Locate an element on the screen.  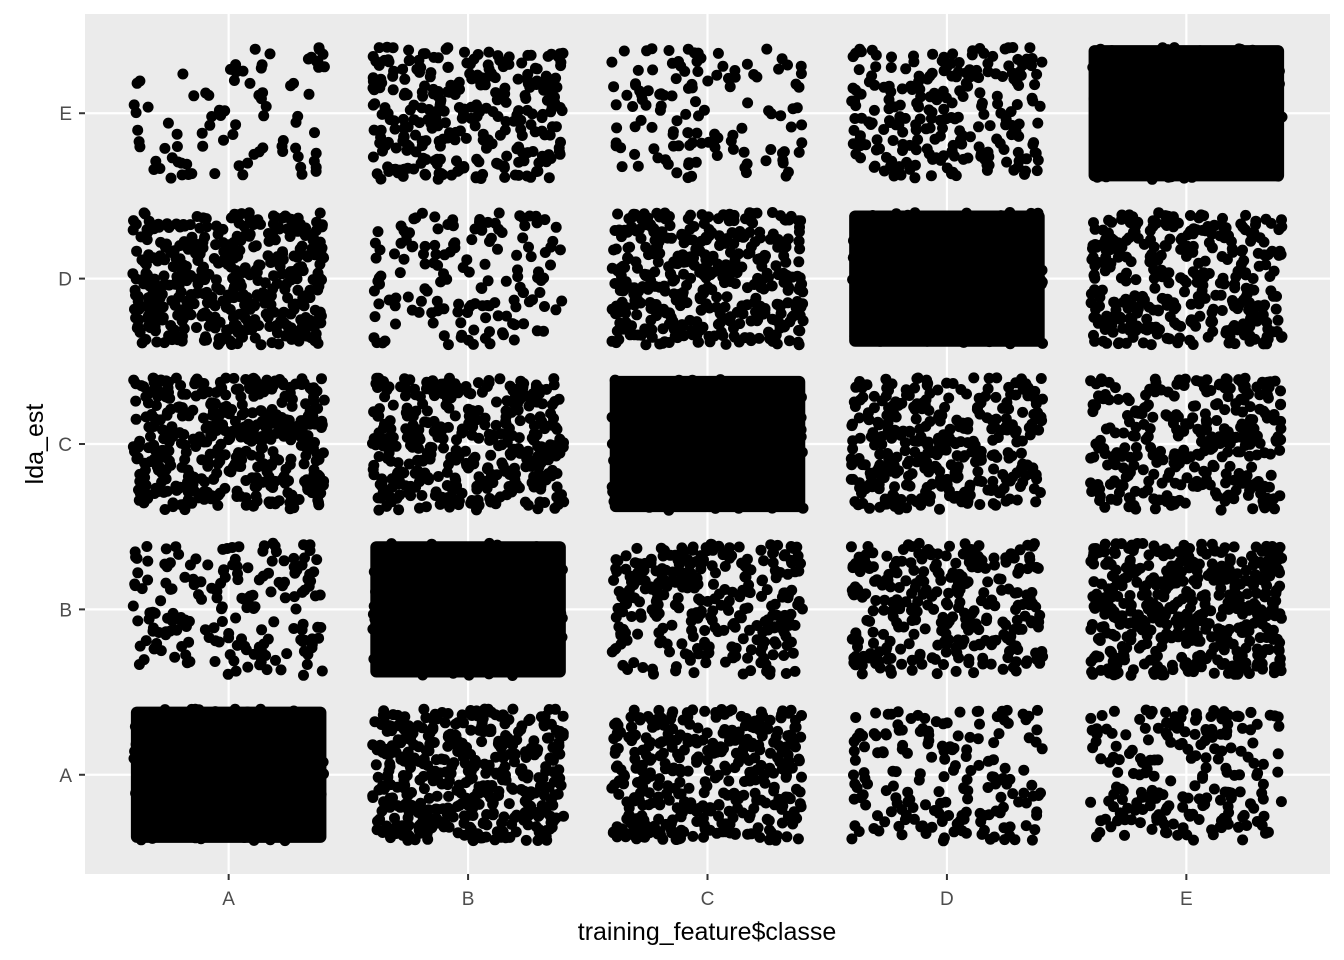
cell-points-A-C is located at coordinates (228, 444).